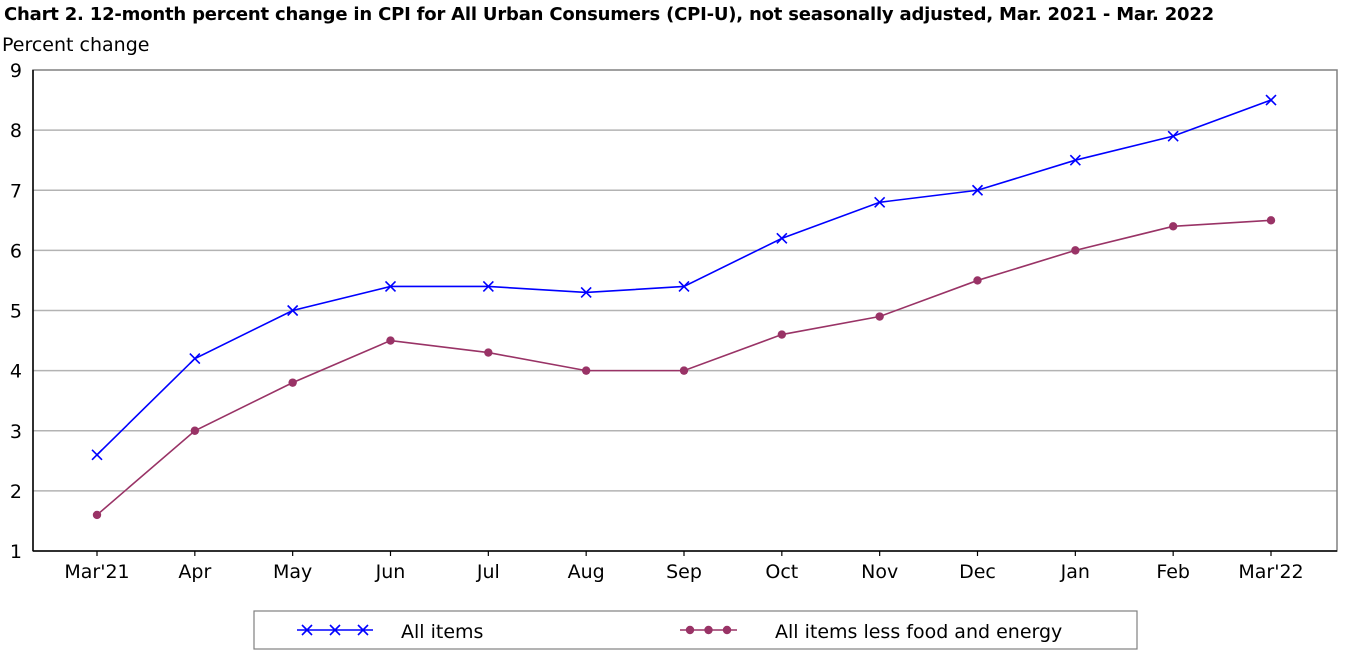  I want to click on x-tick-label: Sep, so click(684, 572).